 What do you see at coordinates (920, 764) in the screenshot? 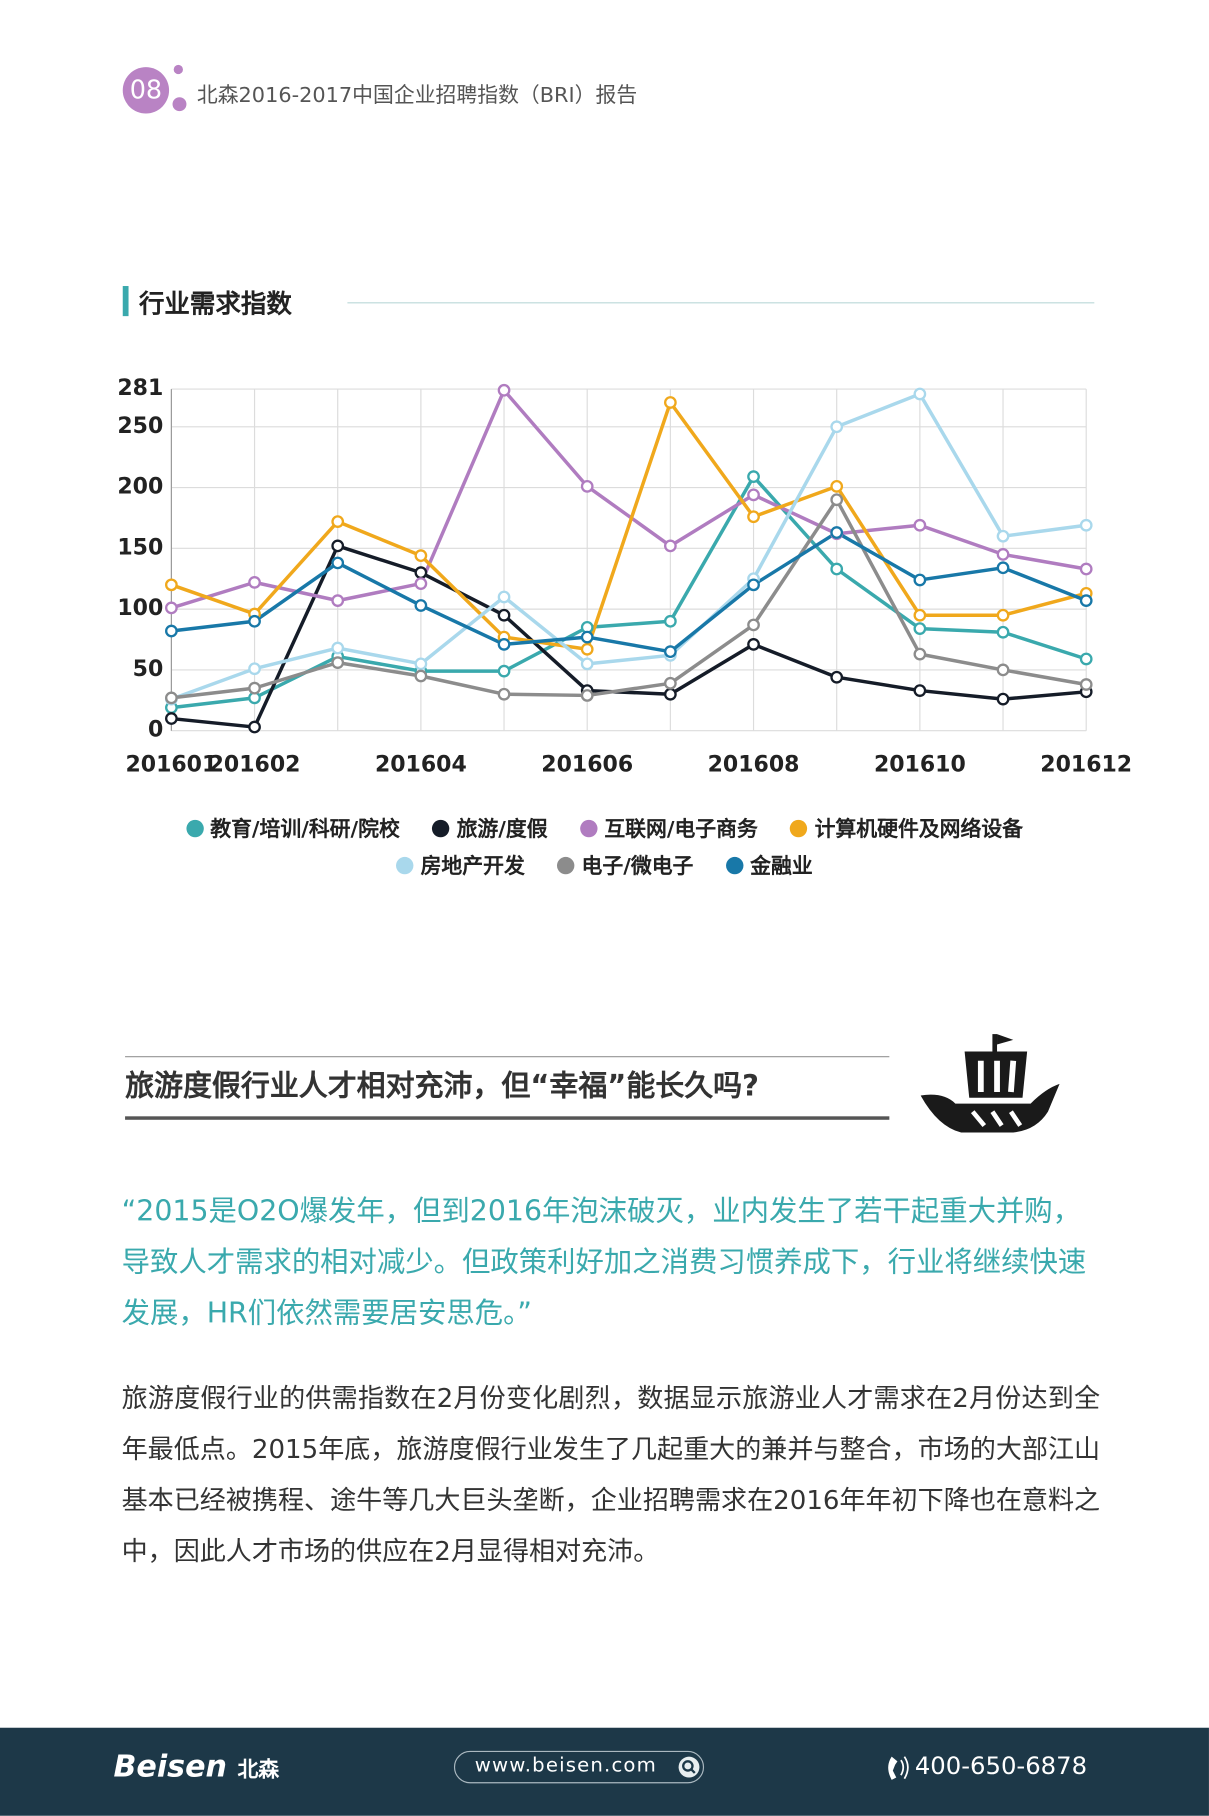
I see `x-tick-label: 201610` at bounding box center [920, 764].